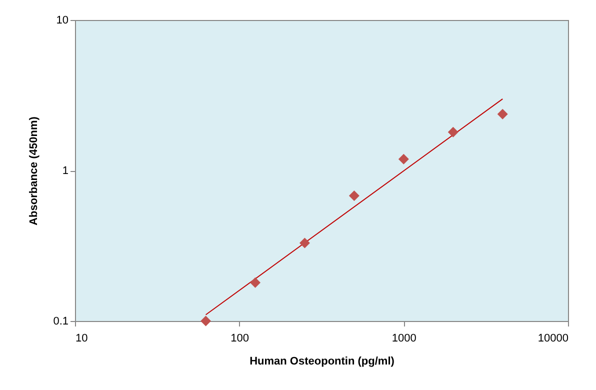 The height and width of the screenshot is (390, 596). I want to click on y-tick-label: 0.1, so click(60, 322).